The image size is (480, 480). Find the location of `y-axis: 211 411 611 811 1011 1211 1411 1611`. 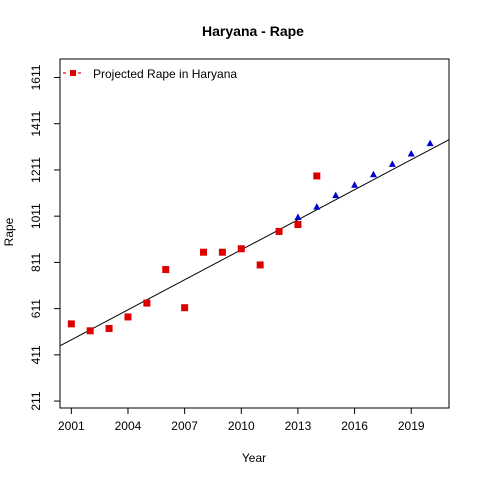

y-axis: 211 411 611 811 1011 1211 1411 1611 is located at coordinates (44, 237).